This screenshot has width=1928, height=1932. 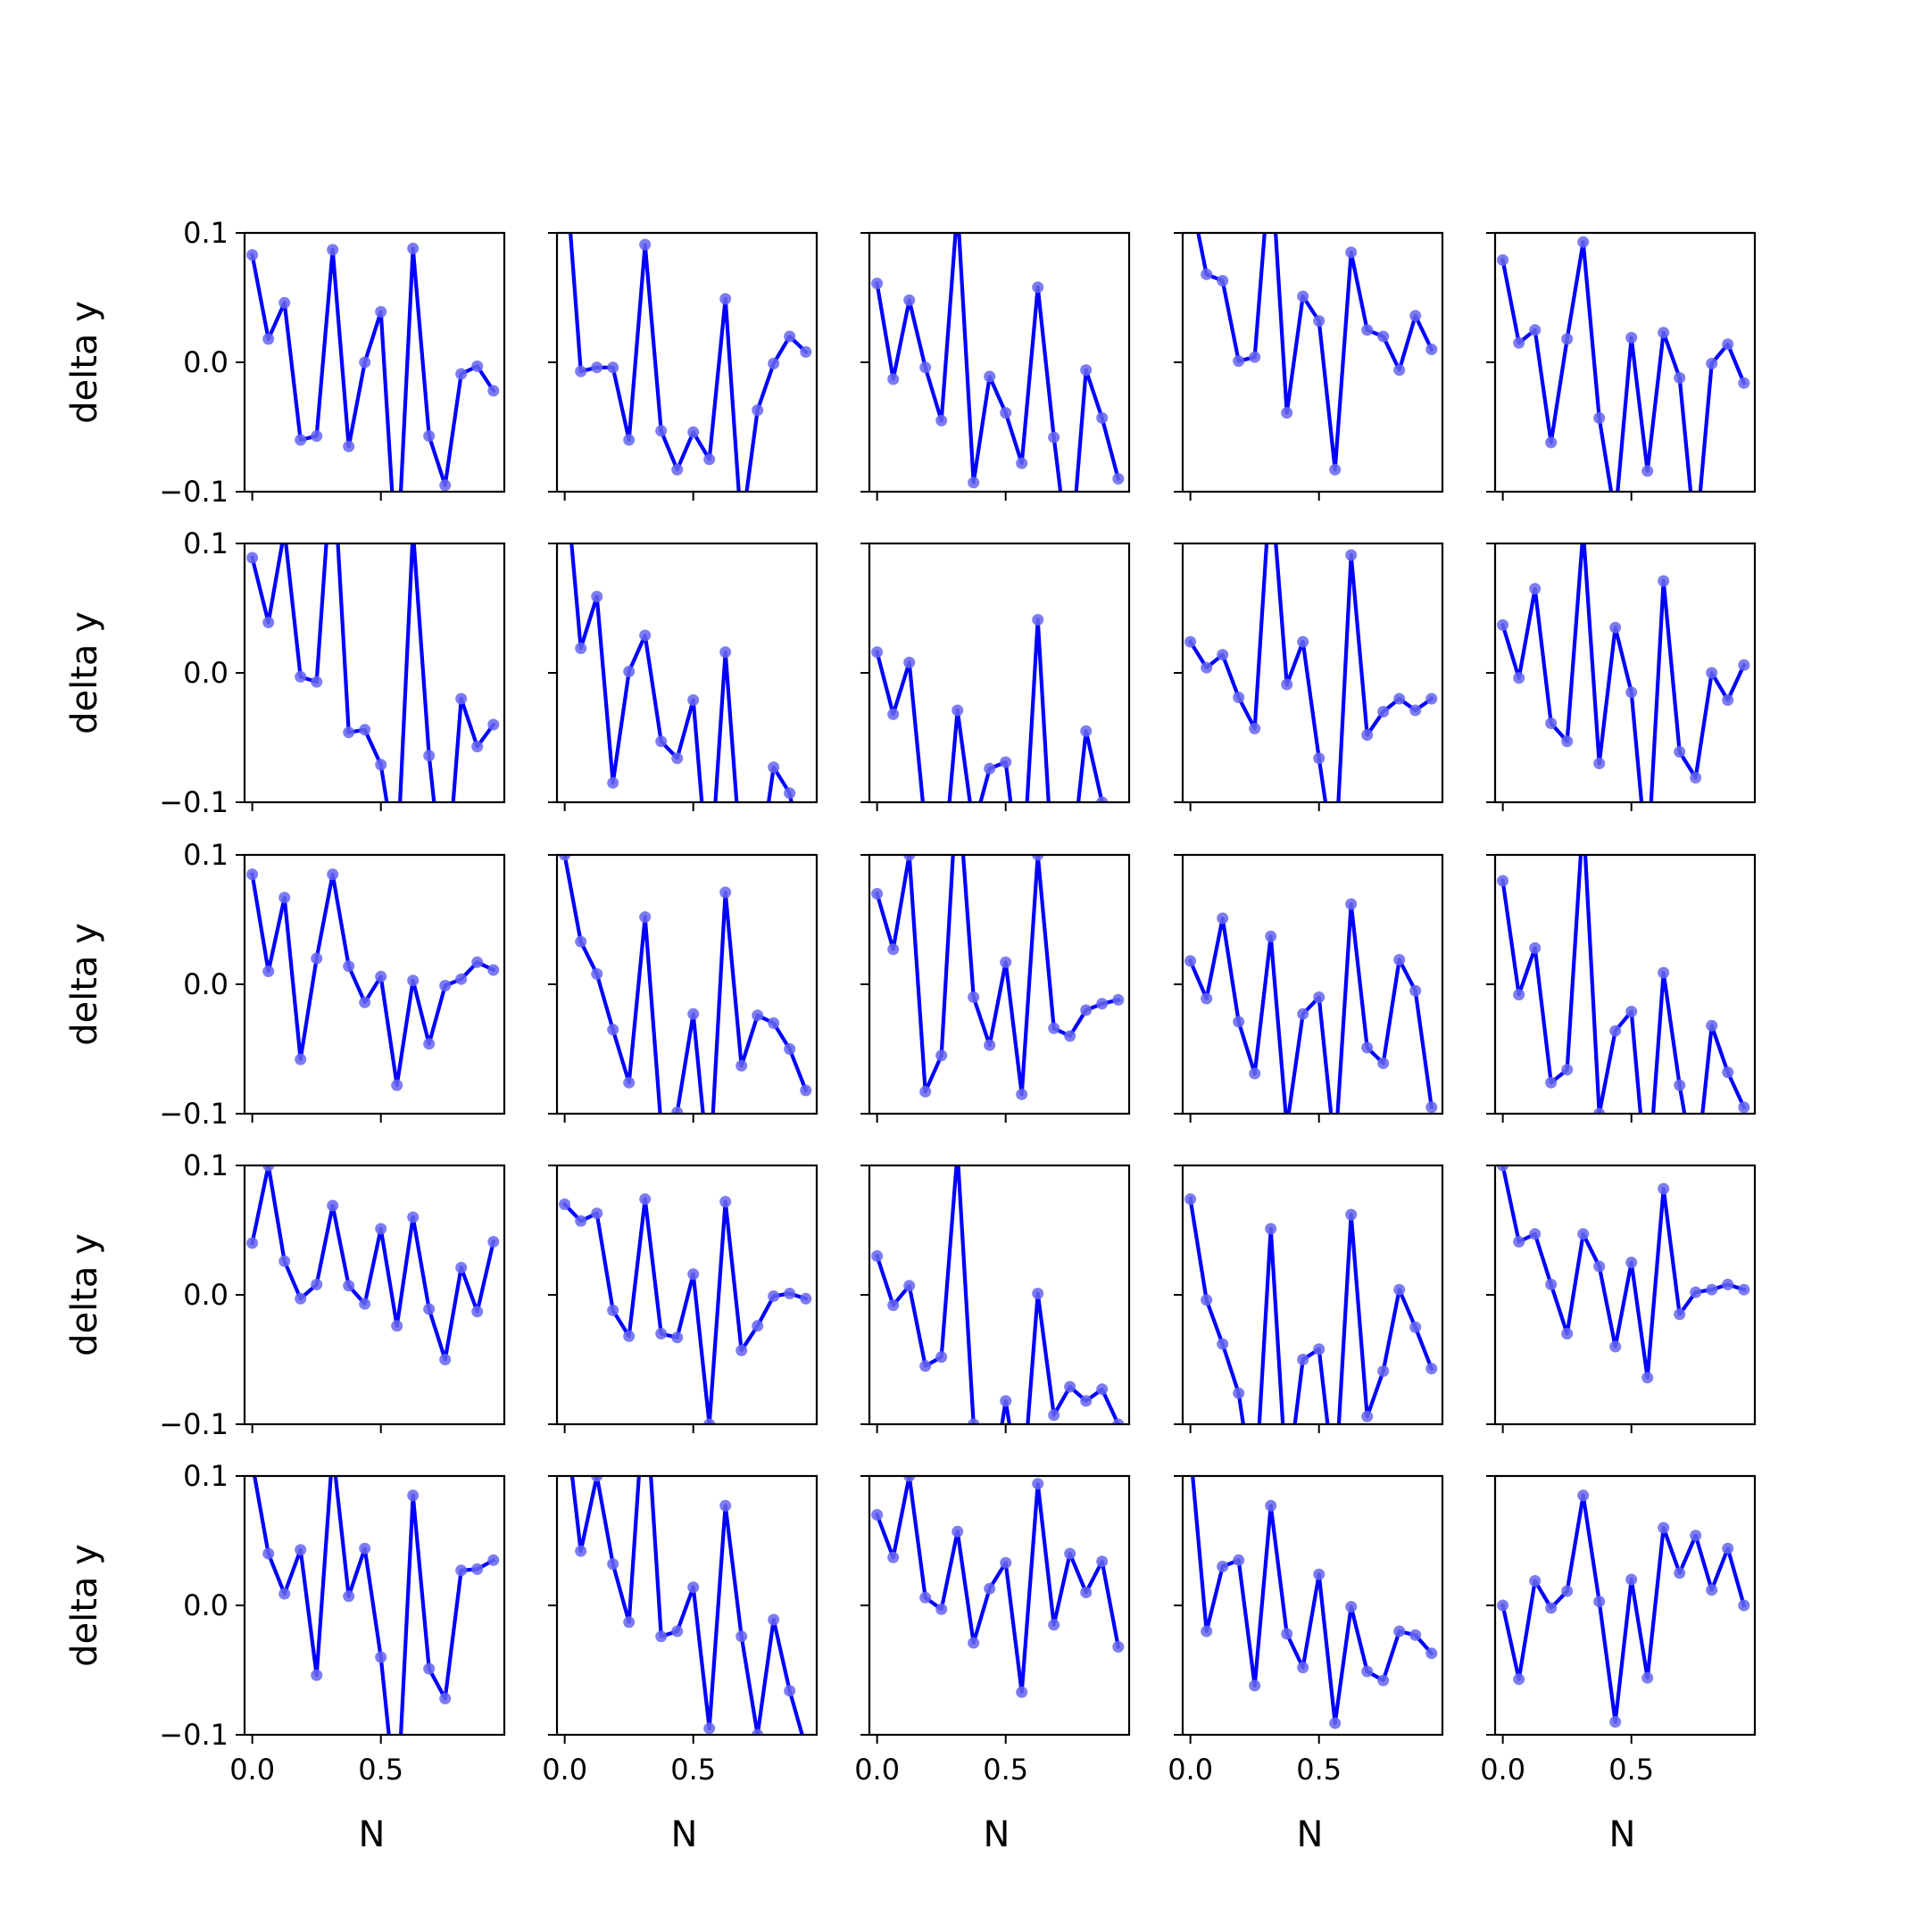 I want to click on subplot-r3-c4, so click(x=1309, y=988).